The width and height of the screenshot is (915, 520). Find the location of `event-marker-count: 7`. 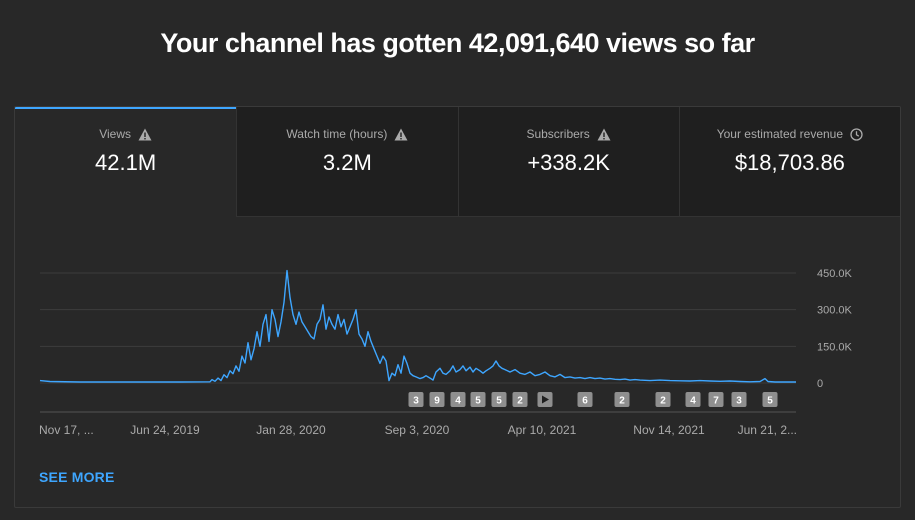

event-marker-count: 7 is located at coordinates (716, 401).